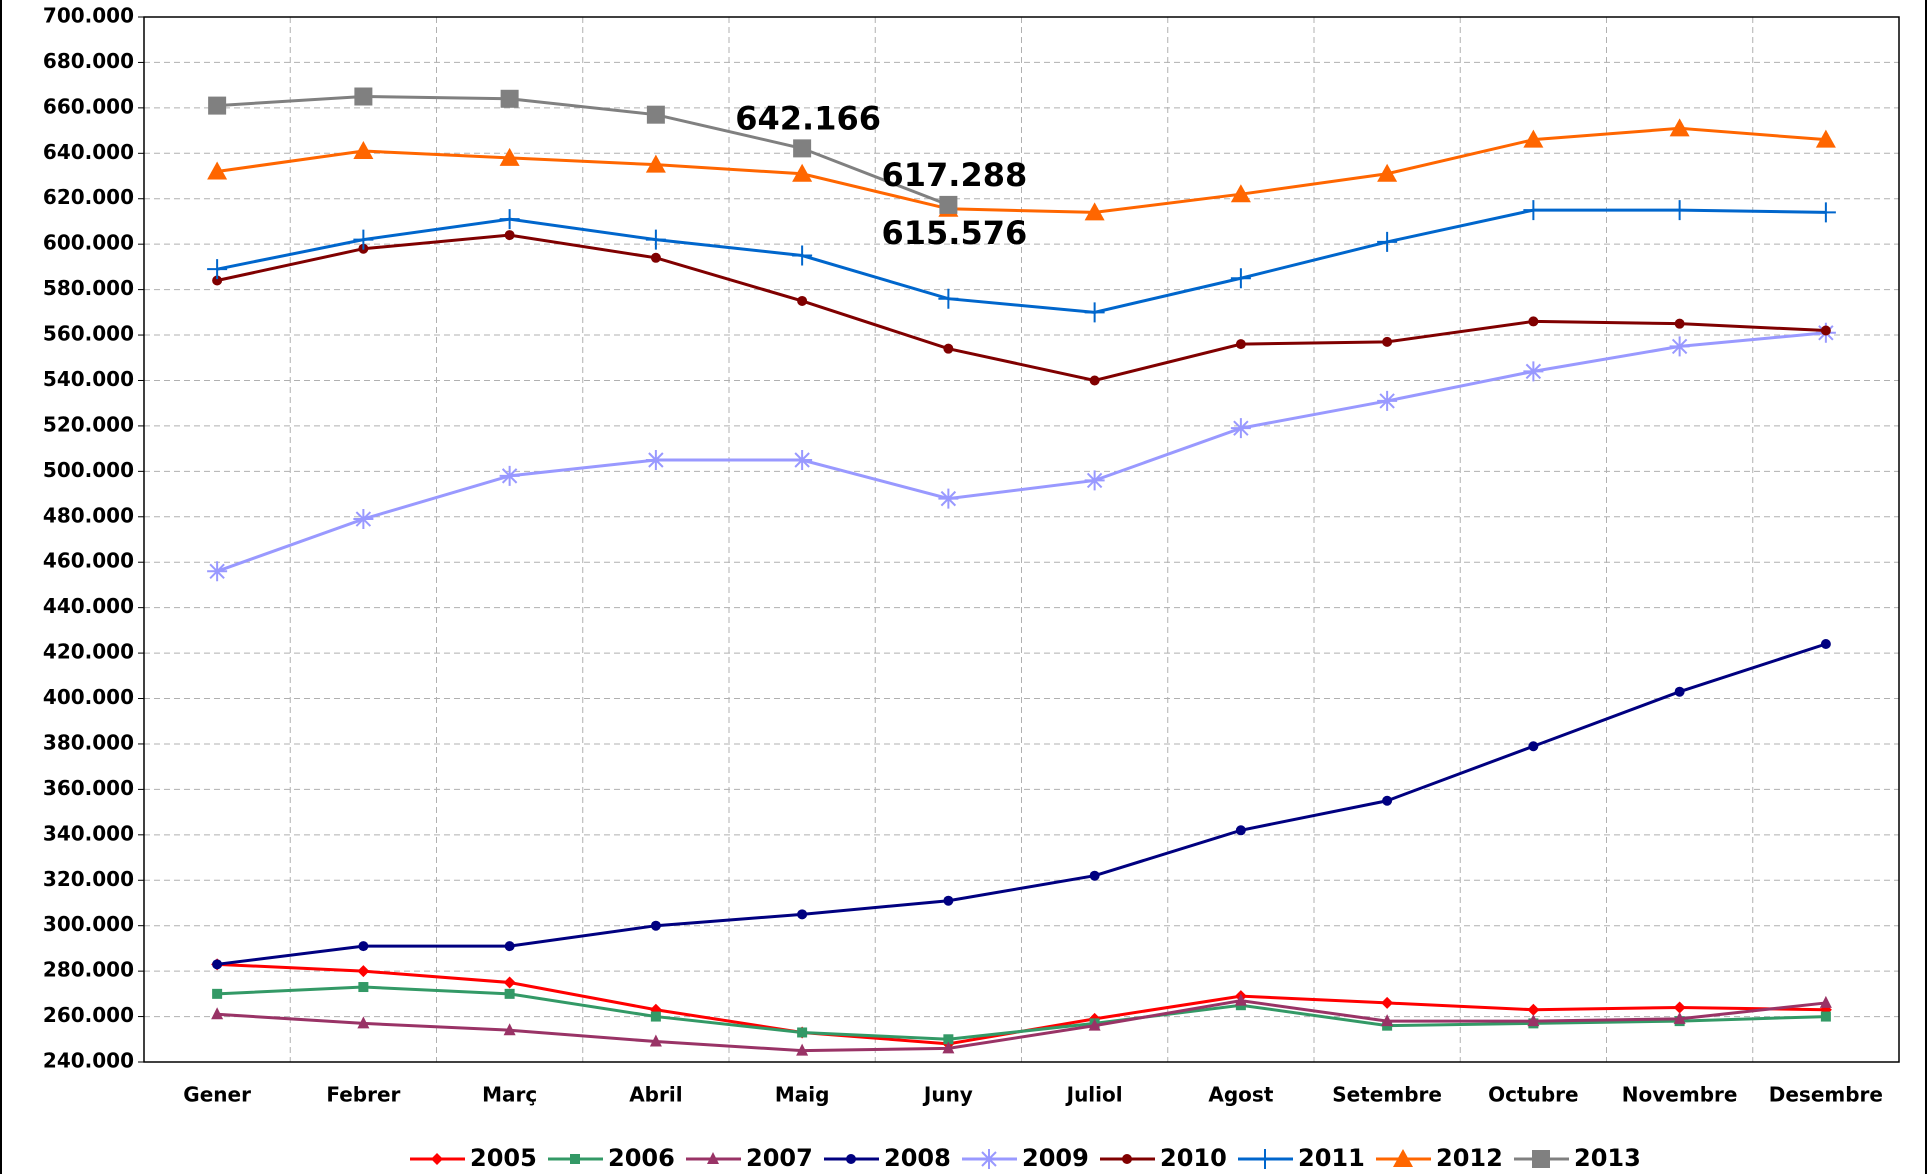 The image size is (1927, 1174). What do you see at coordinates (1193, 1158) in the screenshot?
I see `legend-label: 2010` at bounding box center [1193, 1158].